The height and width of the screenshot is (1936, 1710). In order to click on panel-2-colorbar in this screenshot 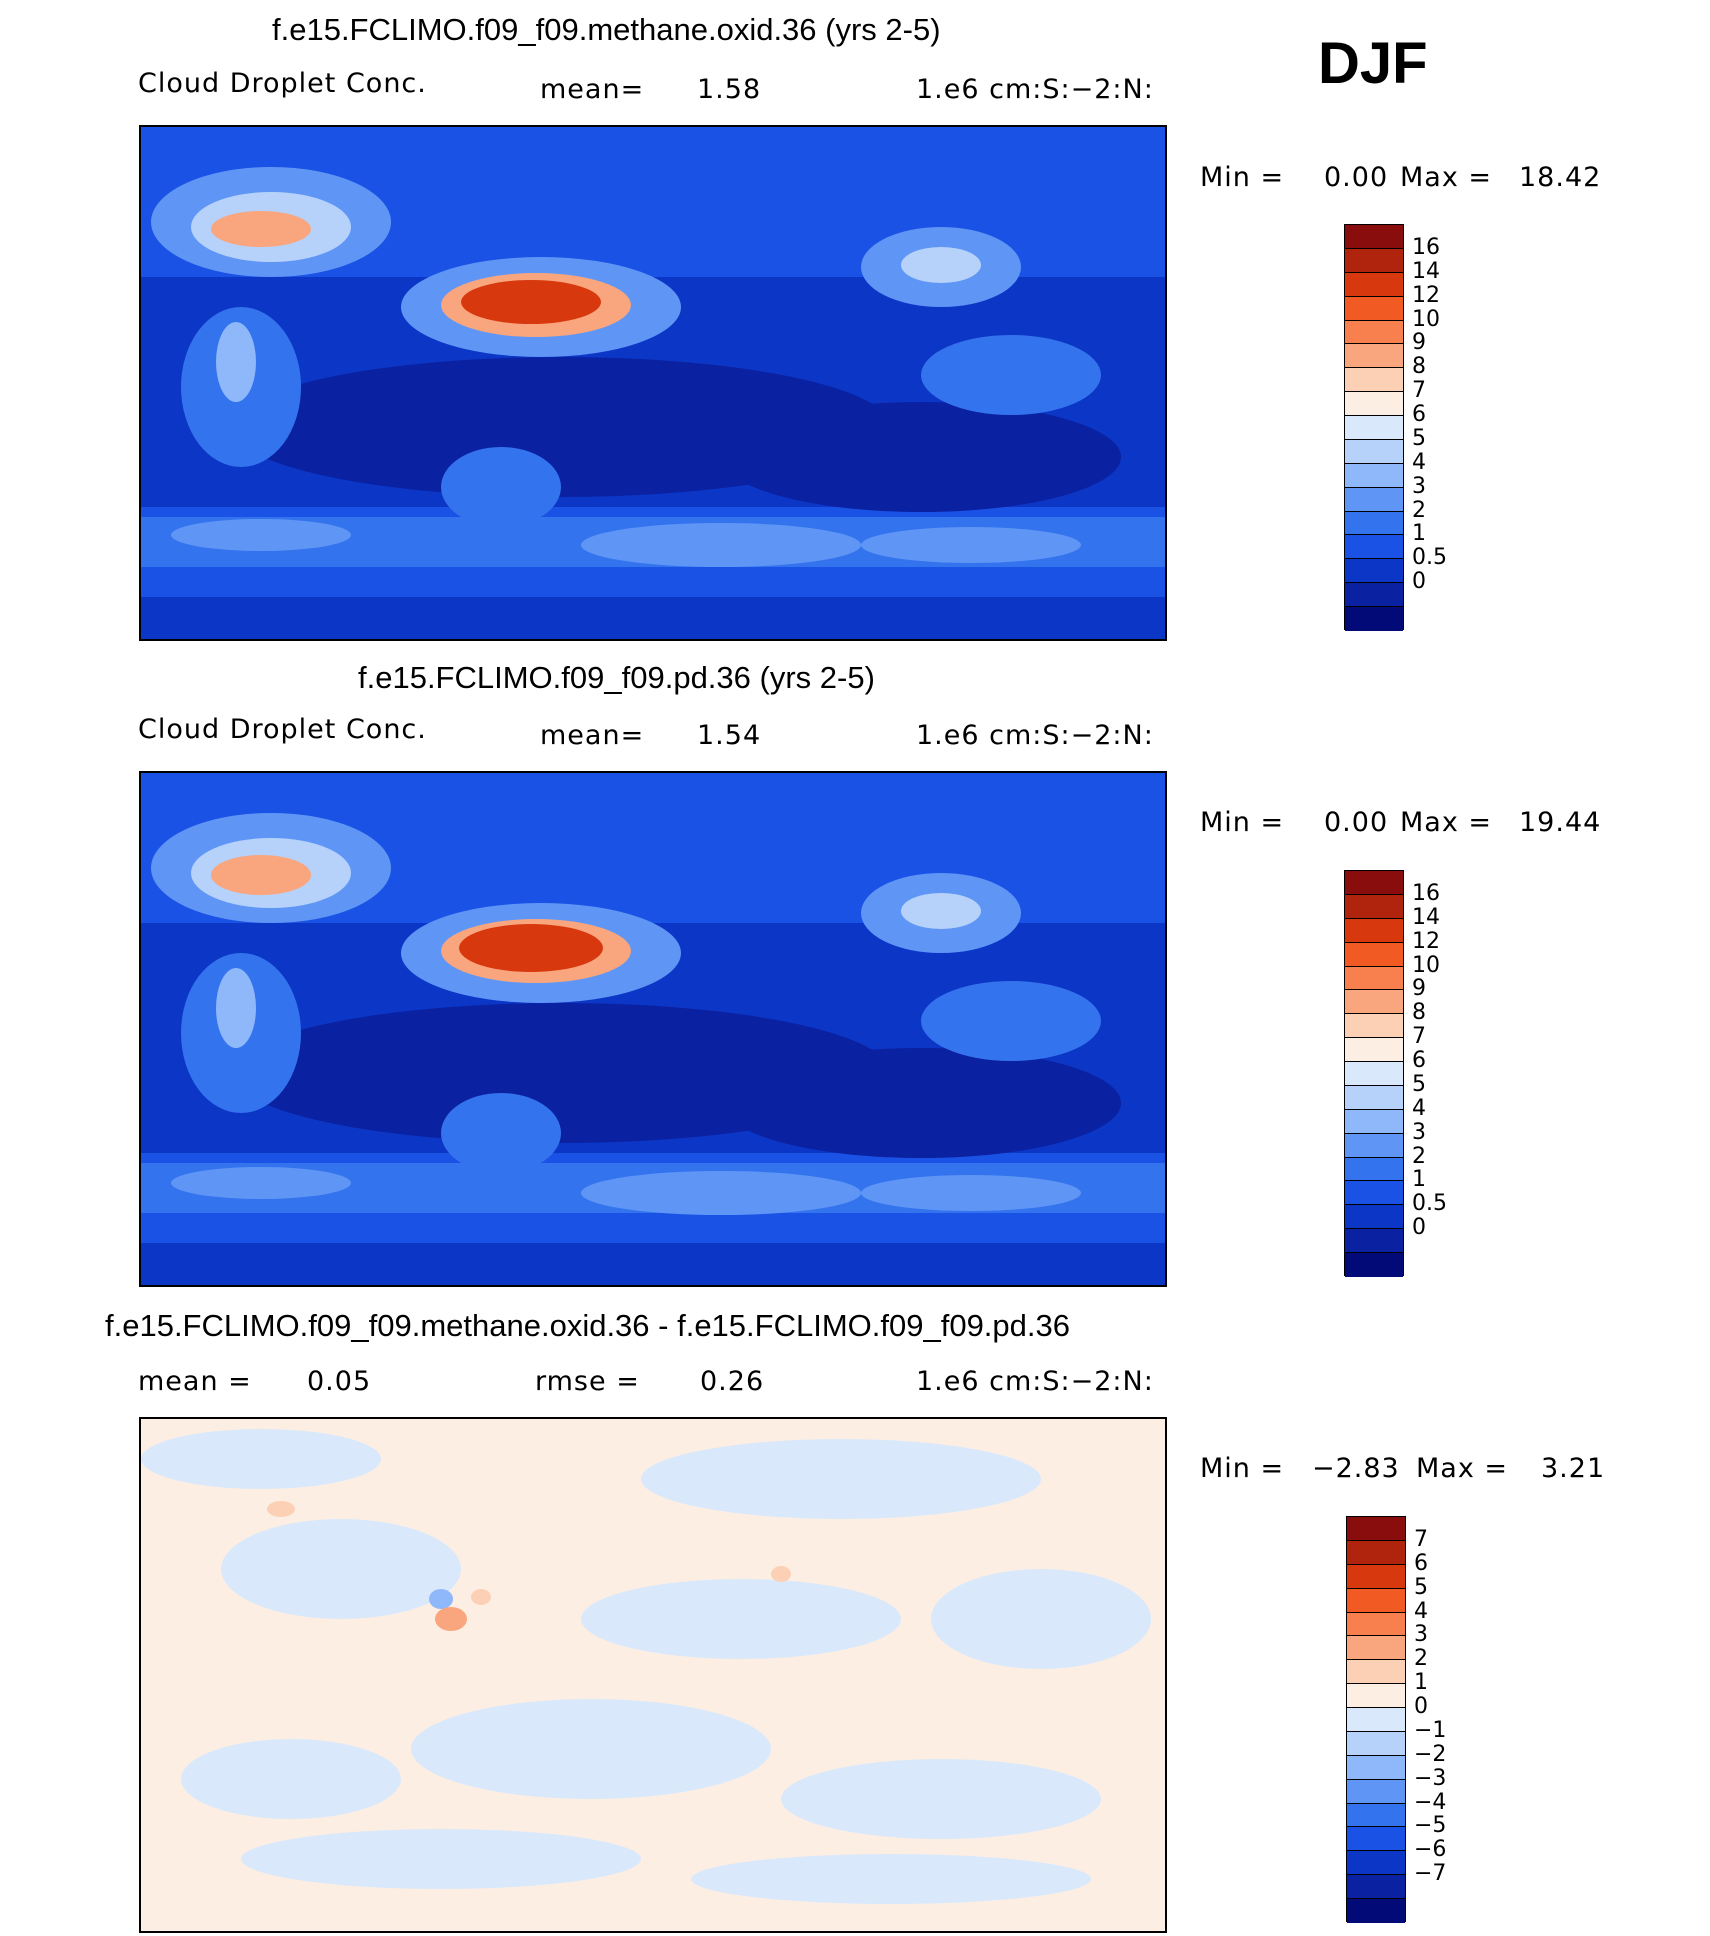, I will do `click(1374, 1073)`.